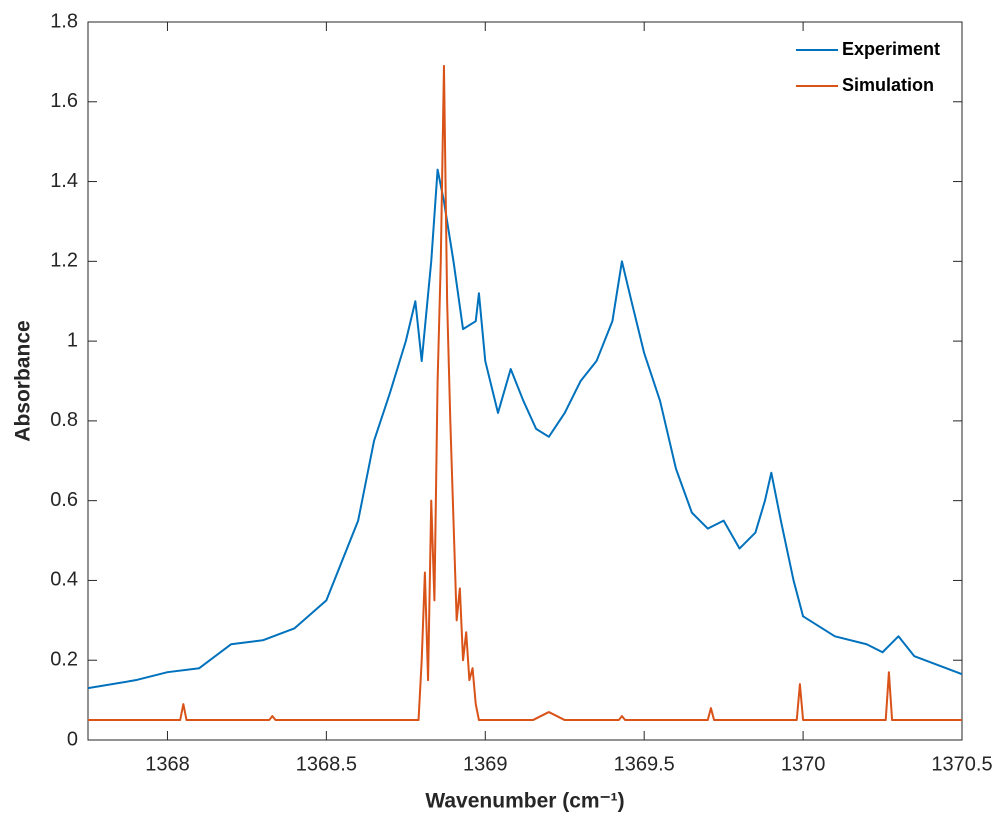  I want to click on legend-text: Experiment, so click(891, 49).